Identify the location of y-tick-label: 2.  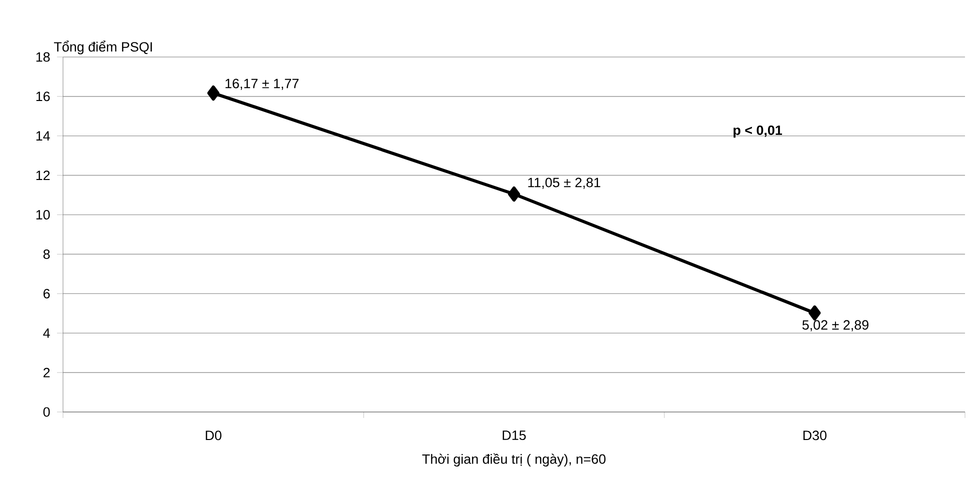
(47, 373).